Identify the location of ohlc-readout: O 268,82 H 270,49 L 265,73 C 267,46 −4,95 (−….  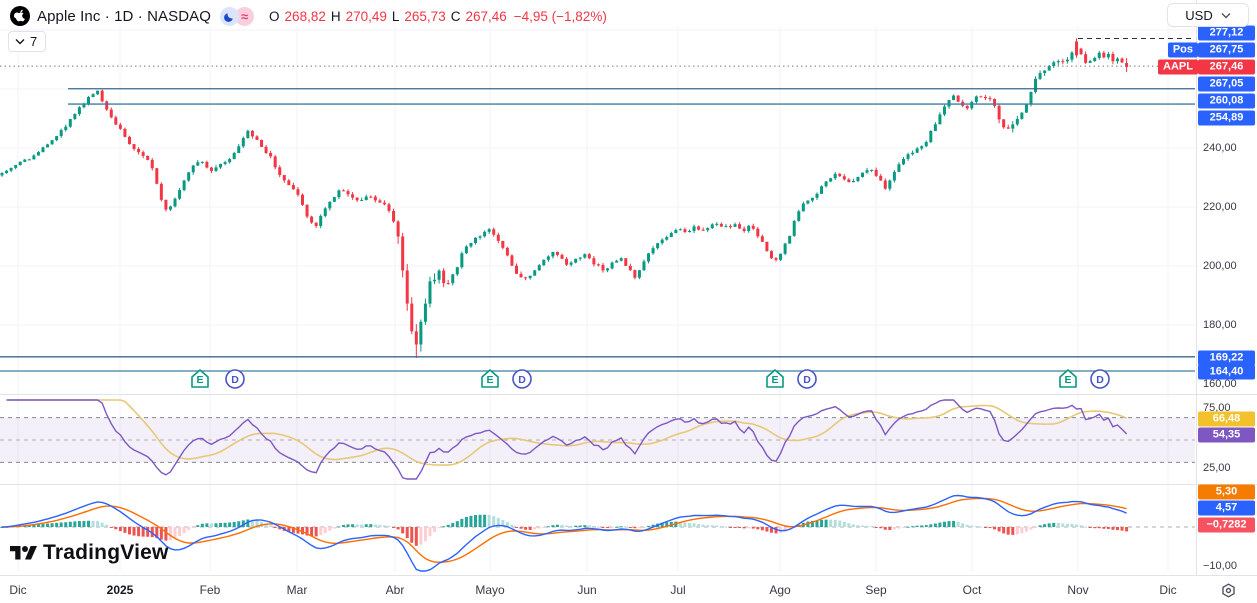
(438, 16).